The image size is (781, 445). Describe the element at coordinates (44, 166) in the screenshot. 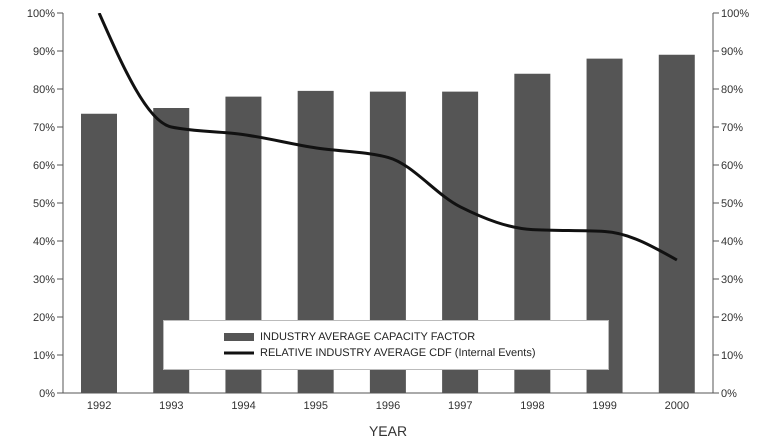

I see `y-tick-label: 60%` at that location.